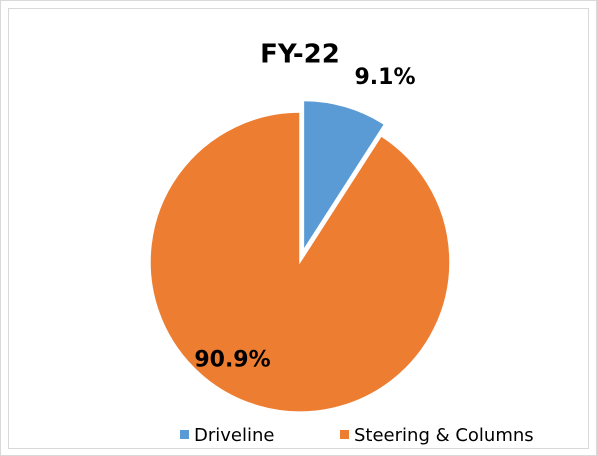 This screenshot has width=597, height=456. What do you see at coordinates (444, 435) in the screenshot?
I see `legend-label: Steering & Columns` at bounding box center [444, 435].